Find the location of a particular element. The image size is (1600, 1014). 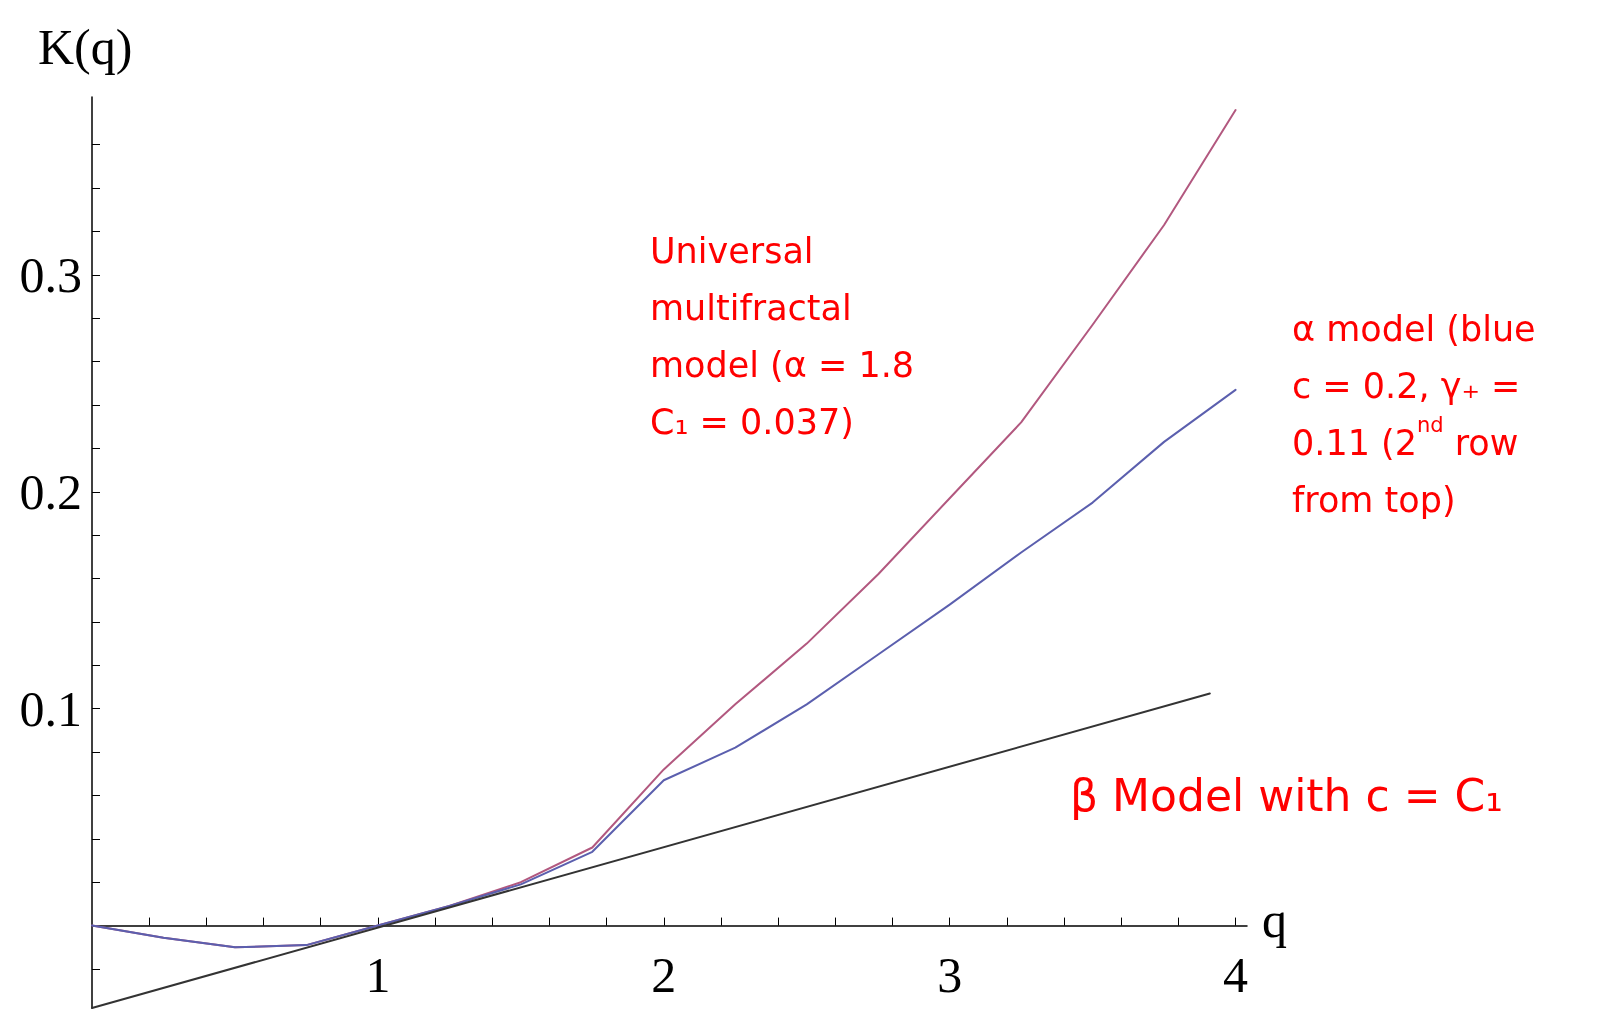

y-axis-title: K(q) is located at coordinates (85, 47).